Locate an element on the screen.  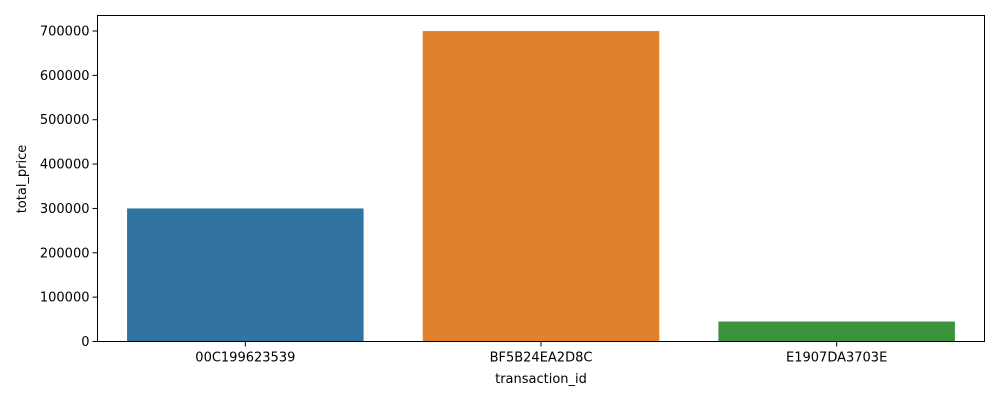
bar-00C199623539 is located at coordinates (245, 275).